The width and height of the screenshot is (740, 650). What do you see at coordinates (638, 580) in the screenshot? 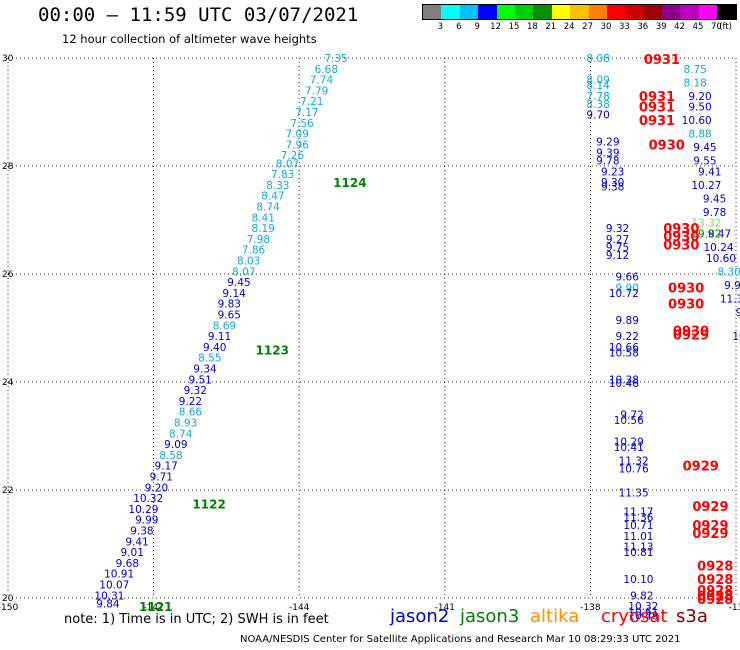
I see `wave-height-value: 10.10` at bounding box center [638, 580].